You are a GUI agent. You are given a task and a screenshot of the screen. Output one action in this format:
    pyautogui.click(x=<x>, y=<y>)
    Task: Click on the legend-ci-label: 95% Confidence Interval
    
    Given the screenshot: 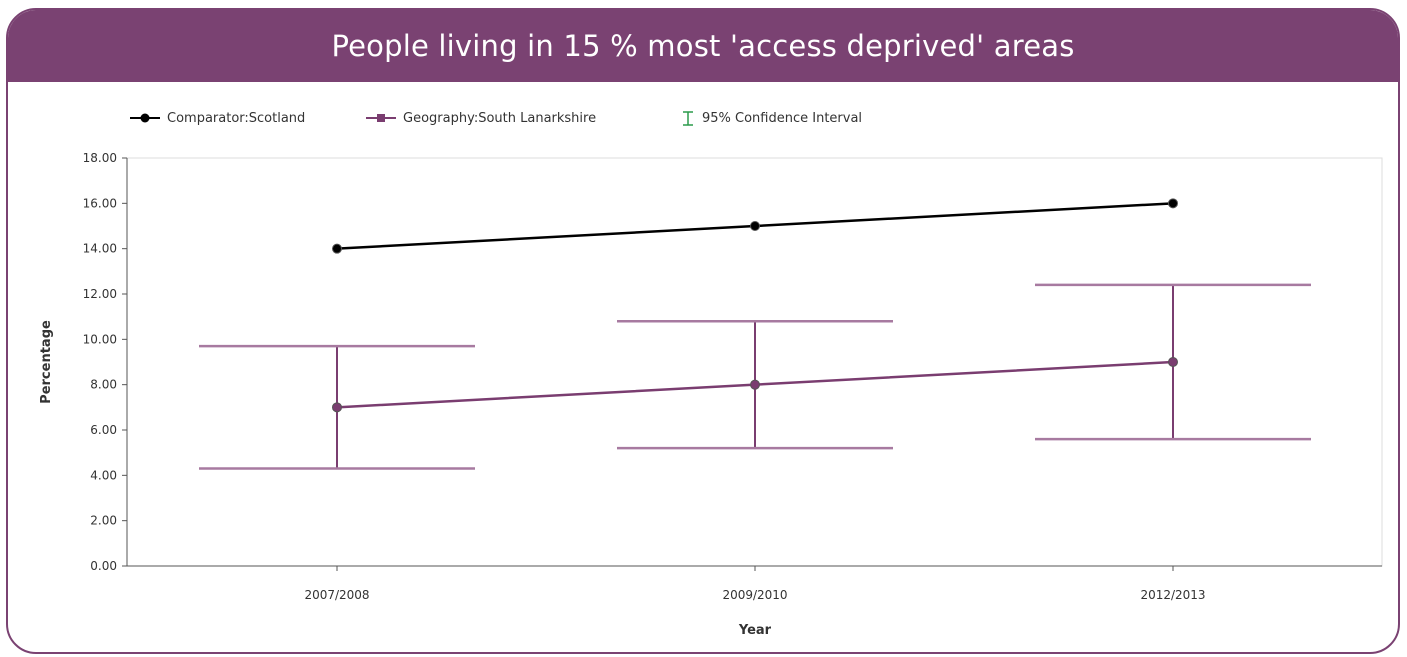 What is the action you would take?
    pyautogui.click(x=782, y=118)
    